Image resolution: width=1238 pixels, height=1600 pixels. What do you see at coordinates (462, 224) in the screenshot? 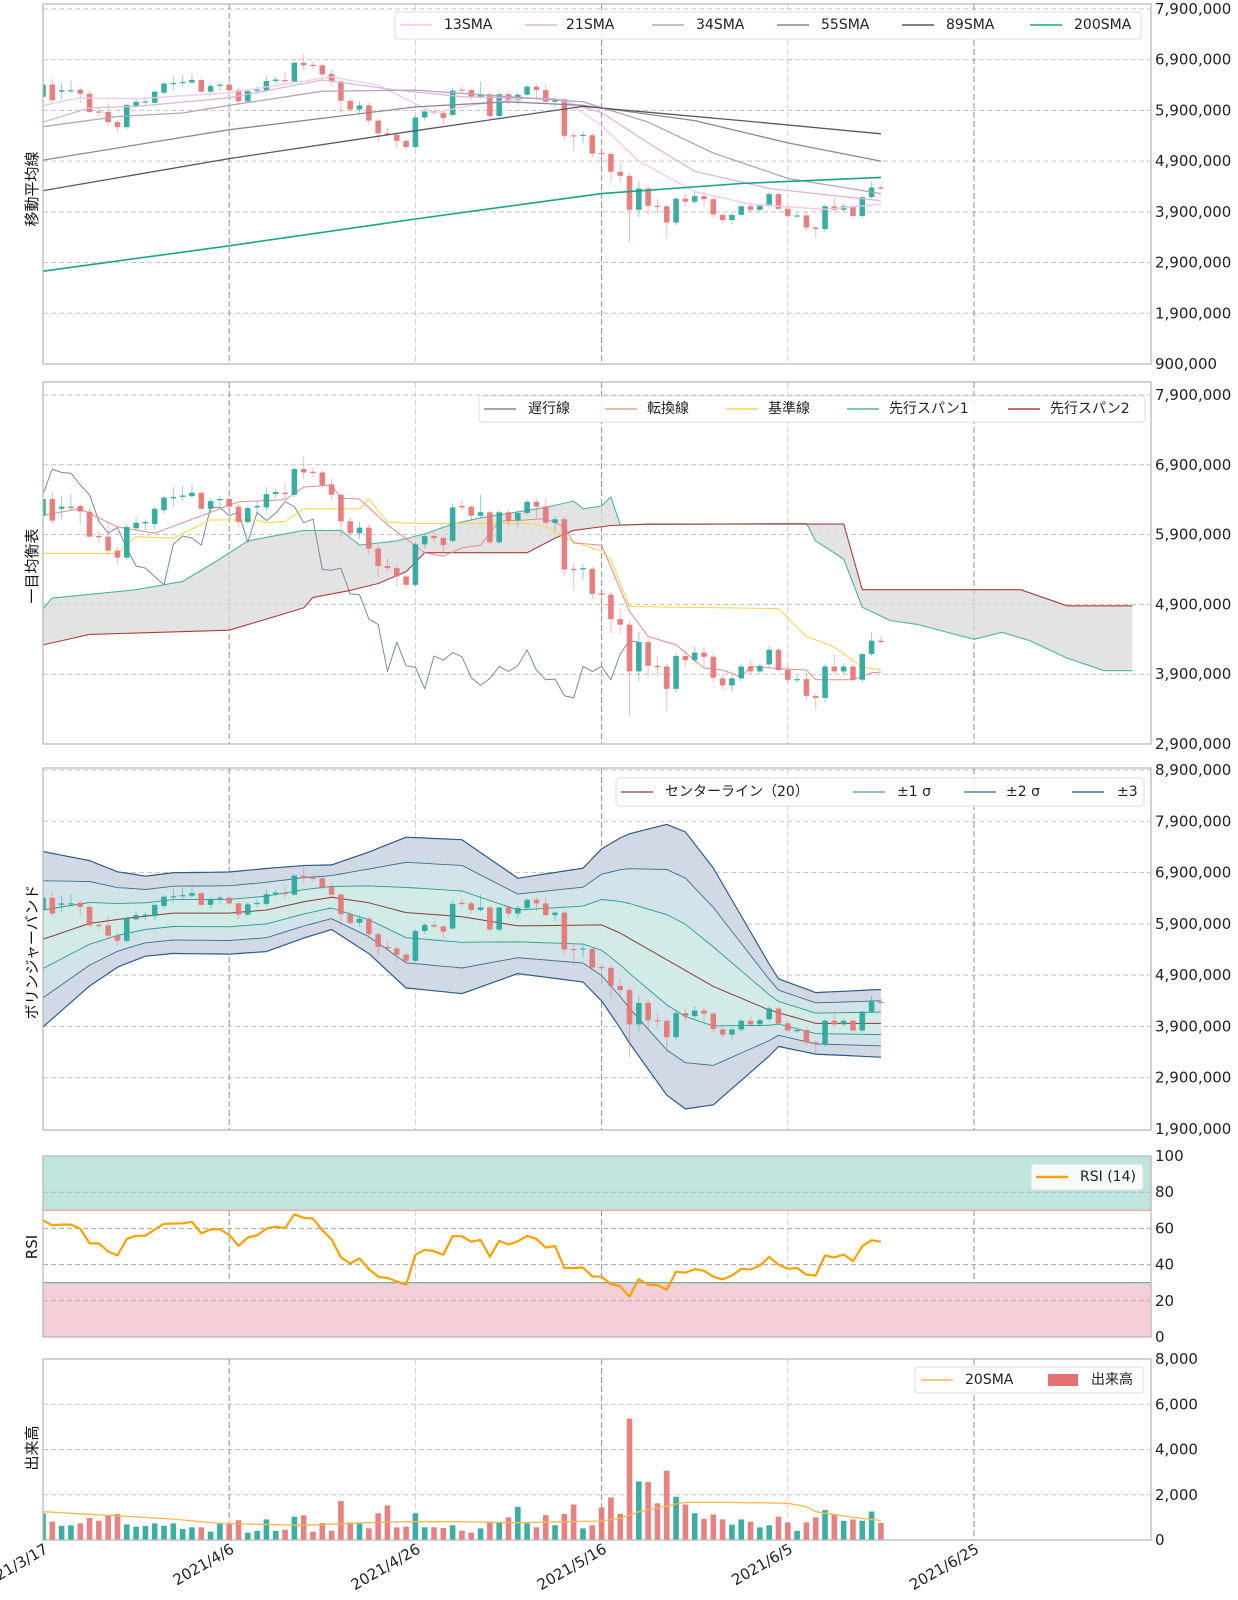
I see `sma-line-200sma` at bounding box center [462, 224].